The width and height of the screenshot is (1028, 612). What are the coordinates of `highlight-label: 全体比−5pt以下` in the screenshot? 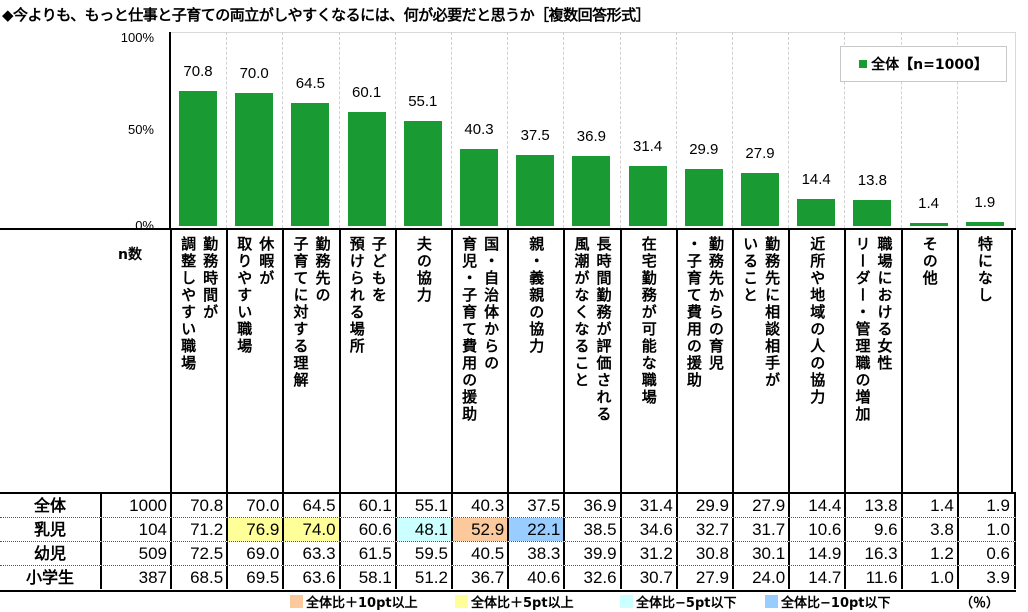 It's located at (686, 603).